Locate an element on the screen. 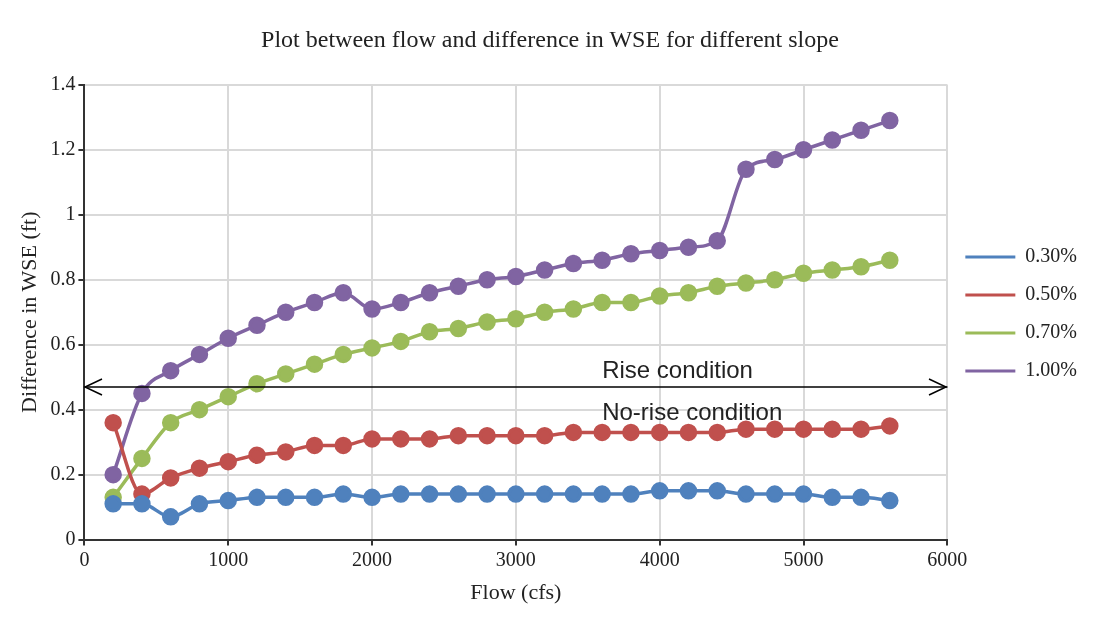 This screenshot has height=623, width=1105. ref-line-label: Rise condition is located at coordinates (677, 369).